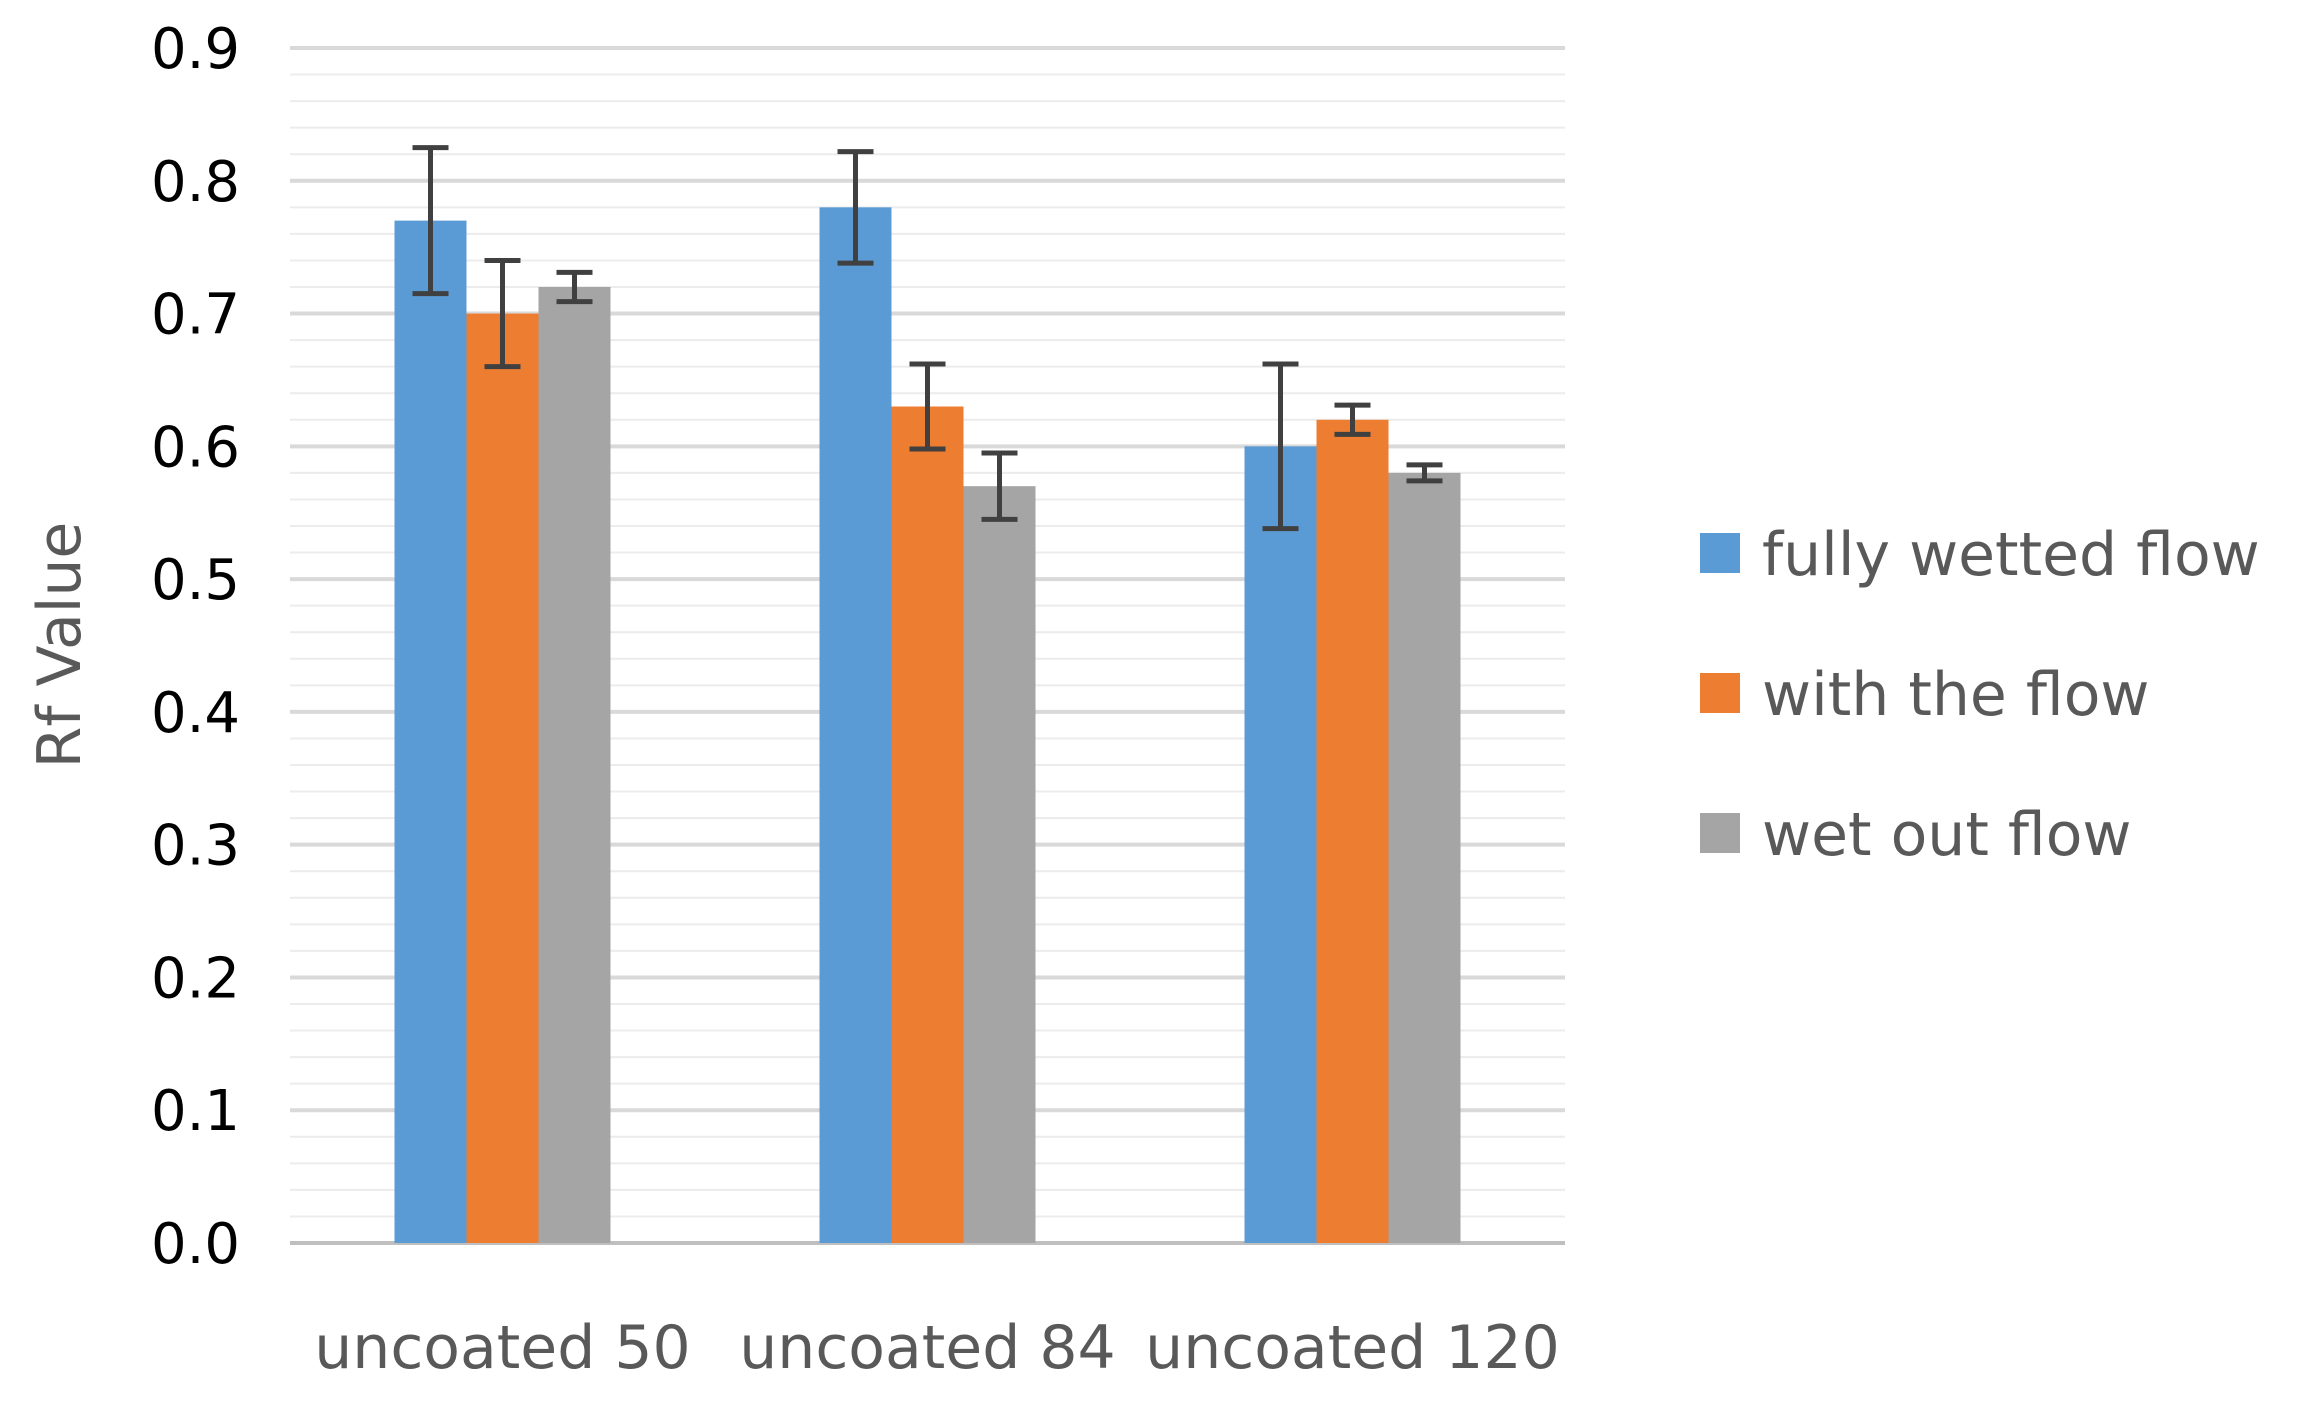  What do you see at coordinates (927, 338) in the screenshot?
I see `error-bars` at bounding box center [927, 338].